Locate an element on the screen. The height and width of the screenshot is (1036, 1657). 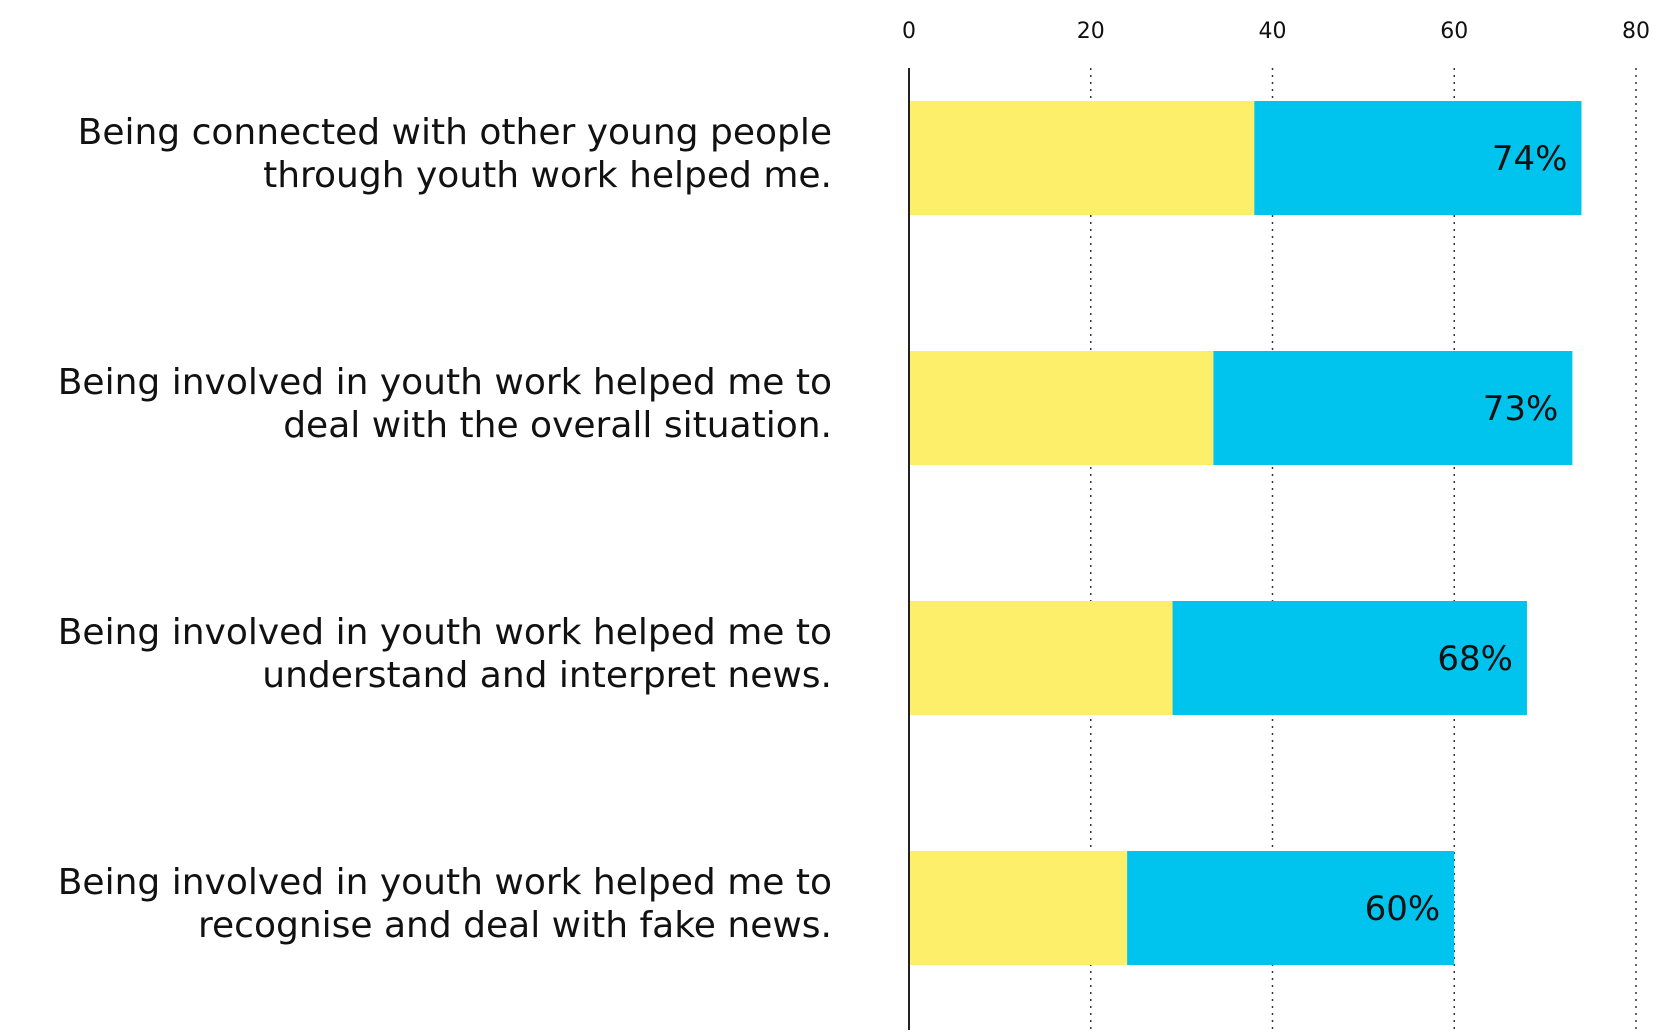
x-tick-label: 20 is located at coordinates (1091, 31).